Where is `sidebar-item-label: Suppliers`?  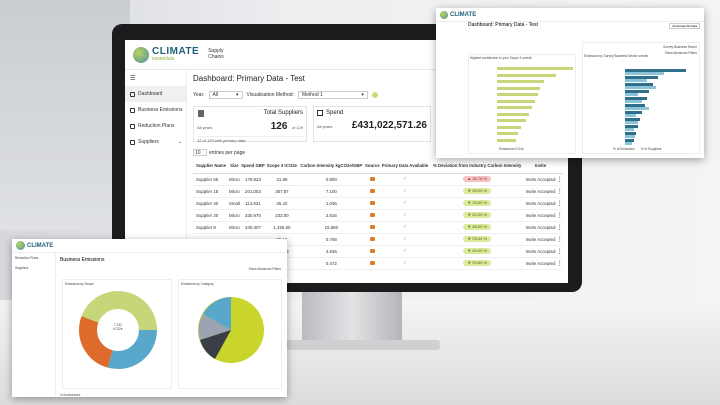
sidebar-item-label: Suppliers is located at coordinates (148, 142).